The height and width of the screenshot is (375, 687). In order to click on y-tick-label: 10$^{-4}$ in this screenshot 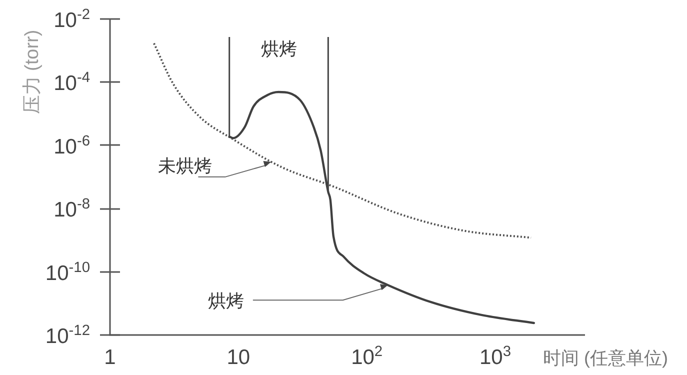, I will do `click(72, 83)`.